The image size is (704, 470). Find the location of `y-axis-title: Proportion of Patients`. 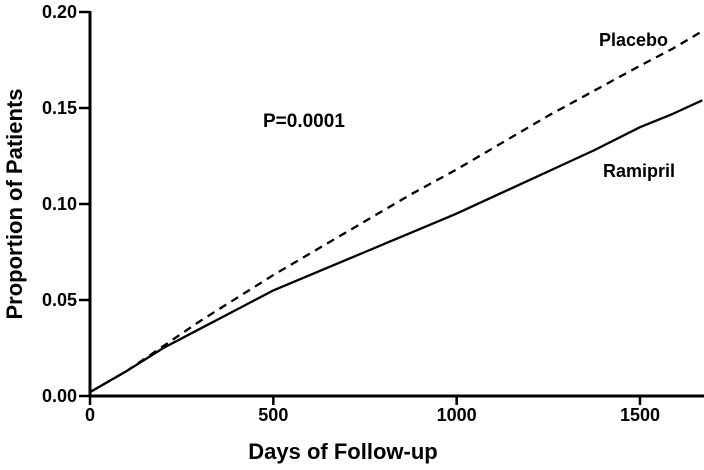

y-axis-title: Proportion of Patients is located at coordinates (14, 204).